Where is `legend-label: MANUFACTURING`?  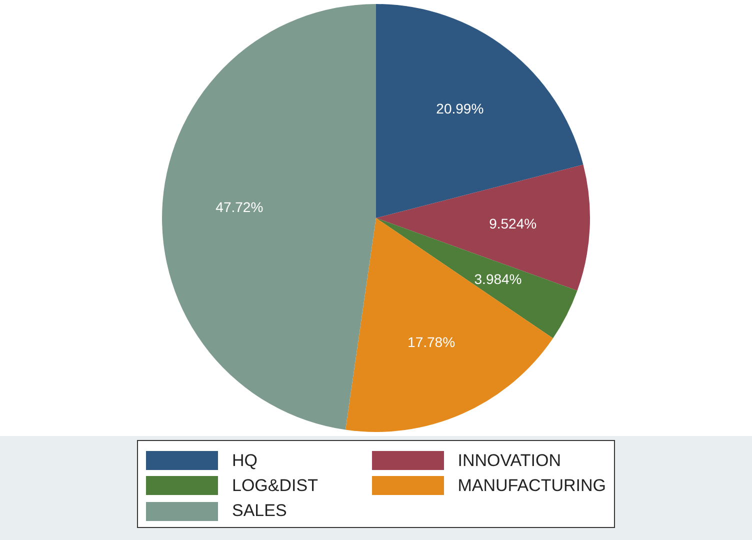
legend-label: MANUFACTURING is located at coordinates (532, 486).